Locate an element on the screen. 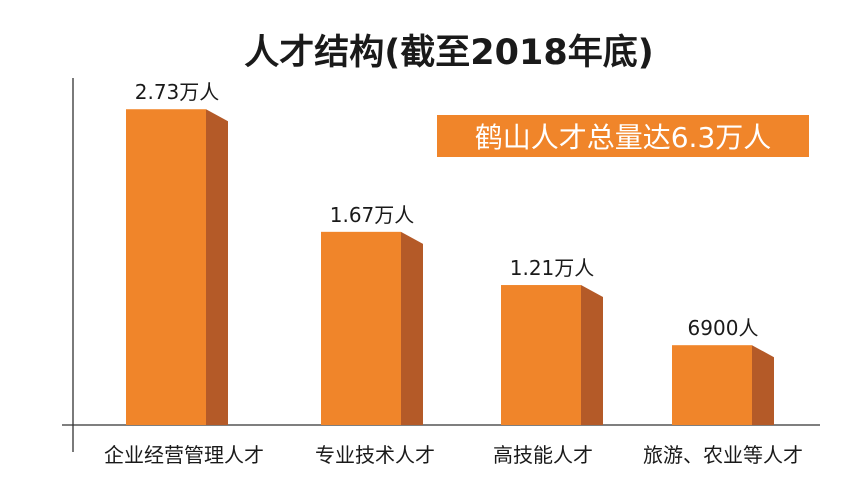 The width and height of the screenshot is (863, 488). x-tick-label: 企业经营管理人才 is located at coordinates (184, 455).